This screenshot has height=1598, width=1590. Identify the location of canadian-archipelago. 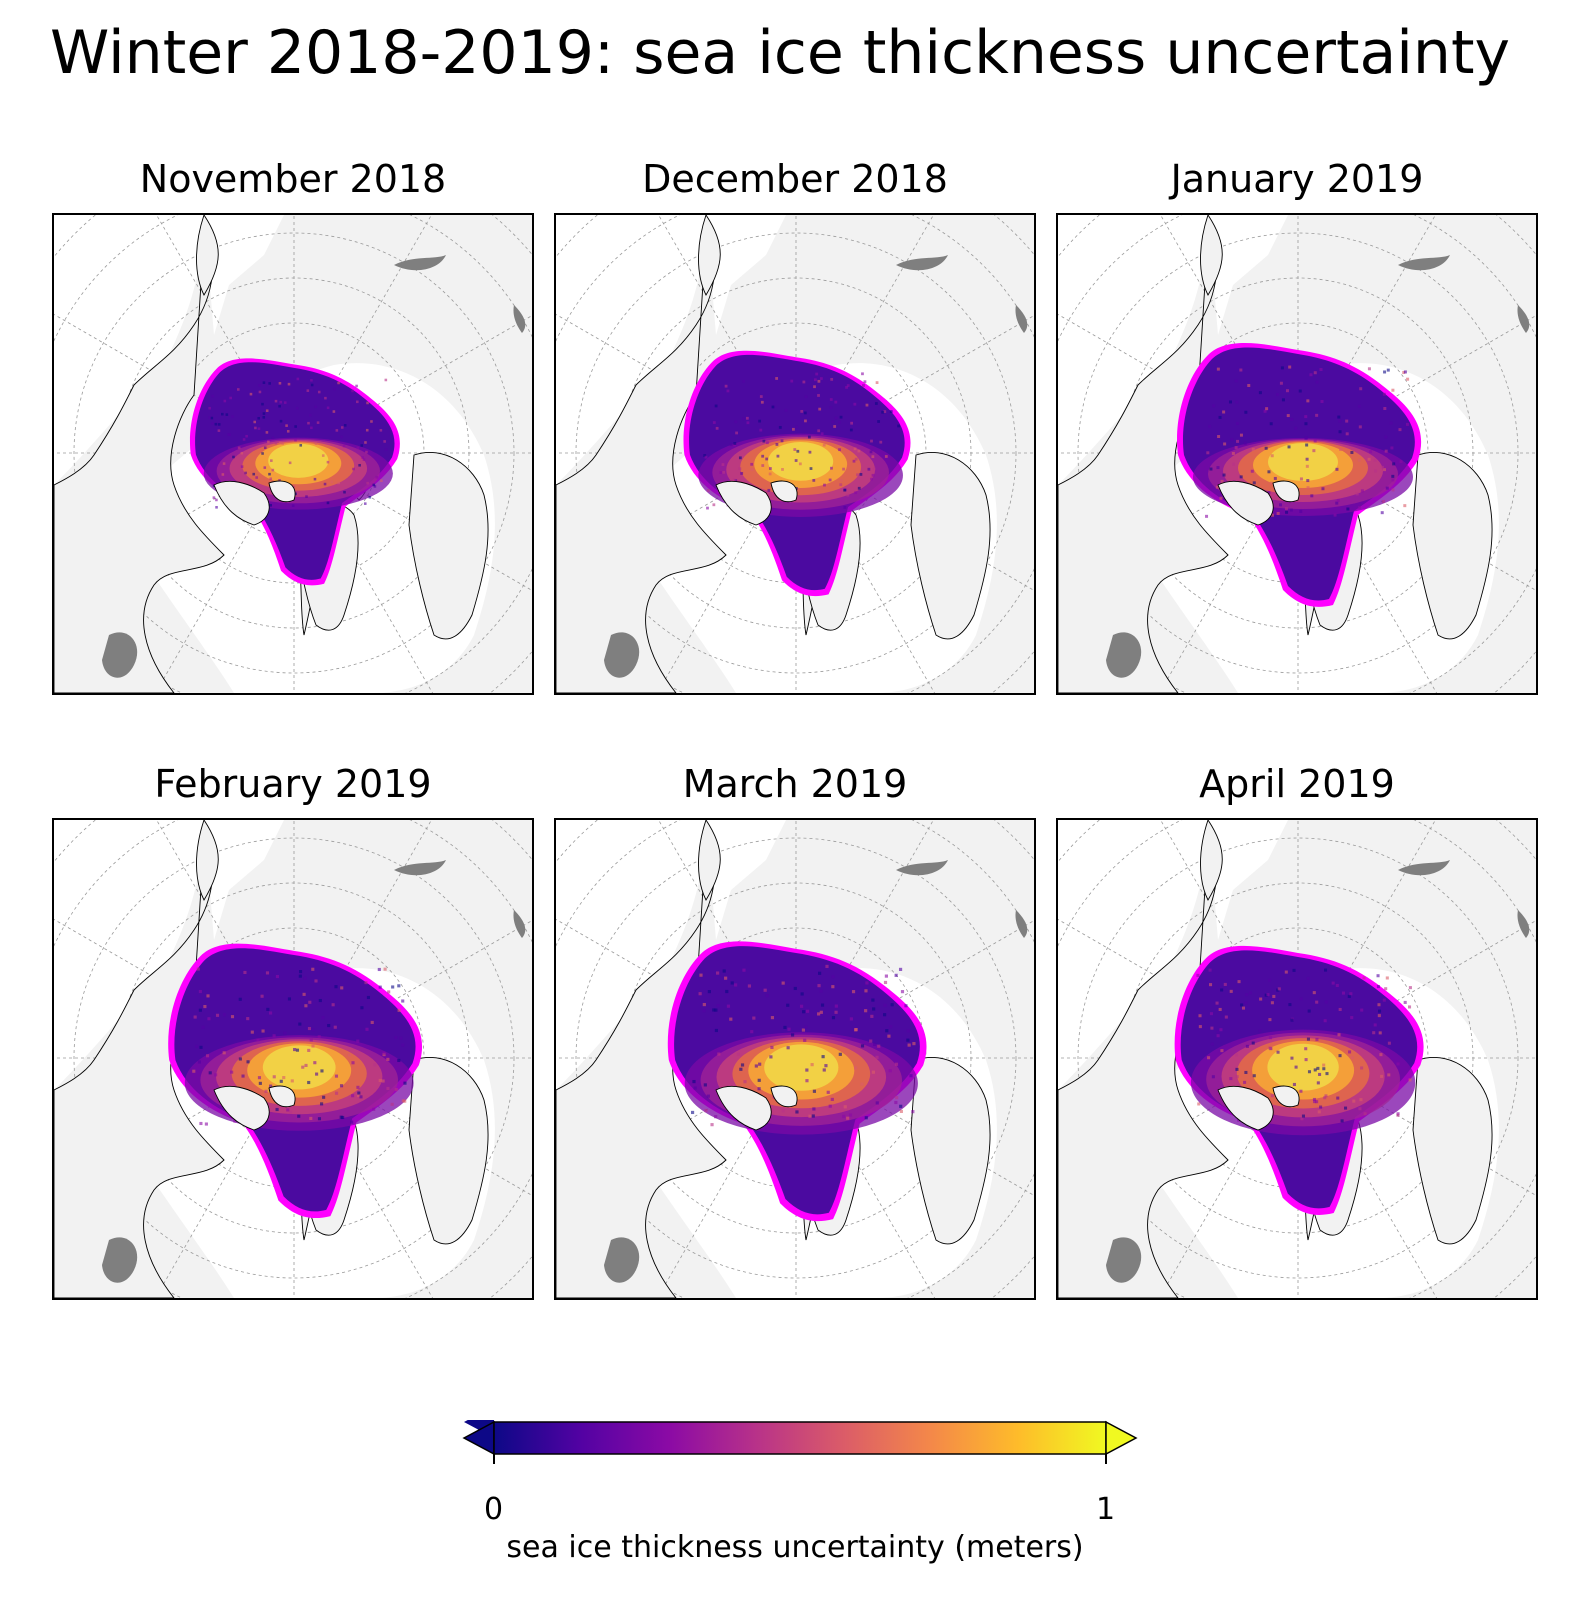
(1245, 503).